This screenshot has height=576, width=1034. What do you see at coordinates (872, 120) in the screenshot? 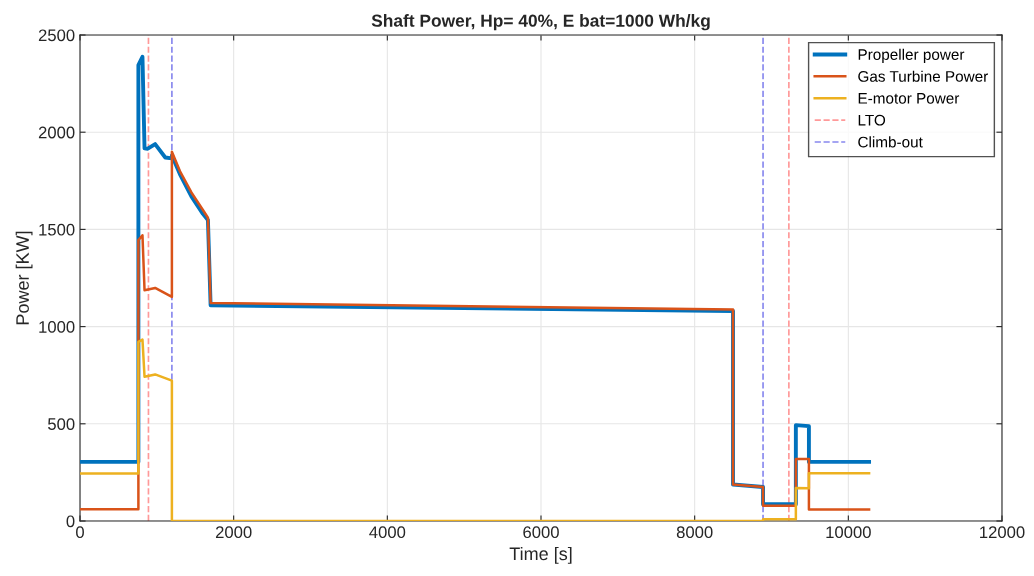
I see `legend-label: LTO` at bounding box center [872, 120].